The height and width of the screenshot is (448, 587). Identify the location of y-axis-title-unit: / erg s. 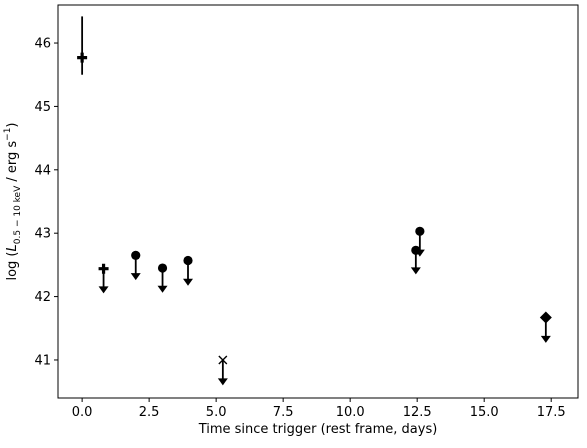
(12, 163).